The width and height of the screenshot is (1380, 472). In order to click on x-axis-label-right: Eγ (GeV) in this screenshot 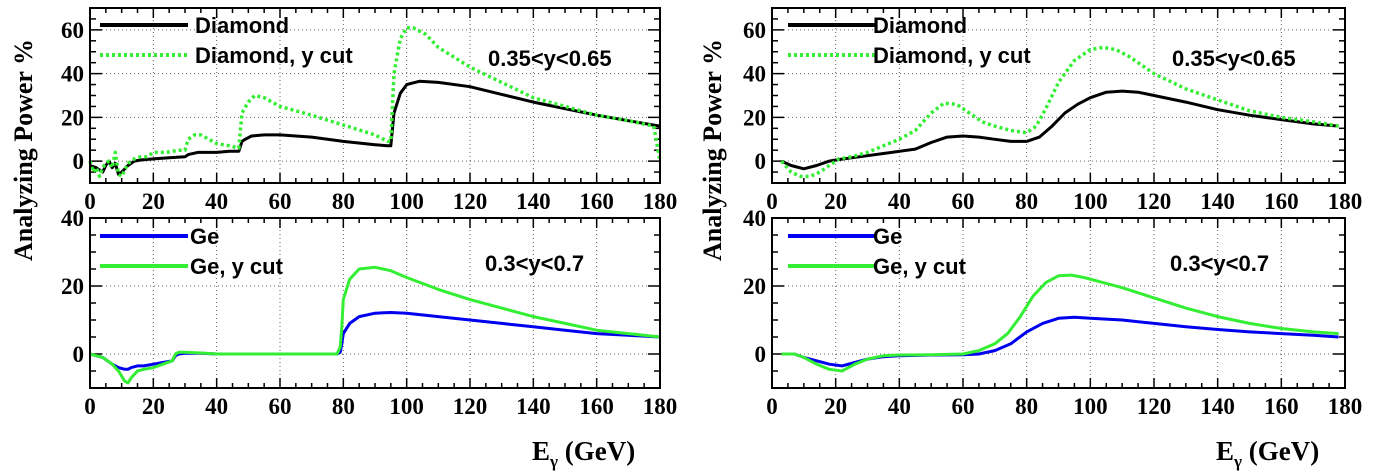, I will do `click(1267, 453)`.